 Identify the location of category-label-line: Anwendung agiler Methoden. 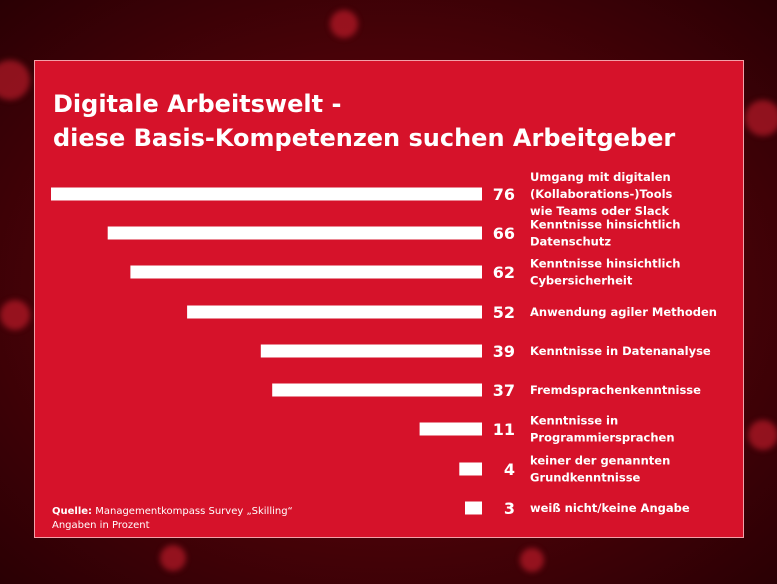
(623, 312).